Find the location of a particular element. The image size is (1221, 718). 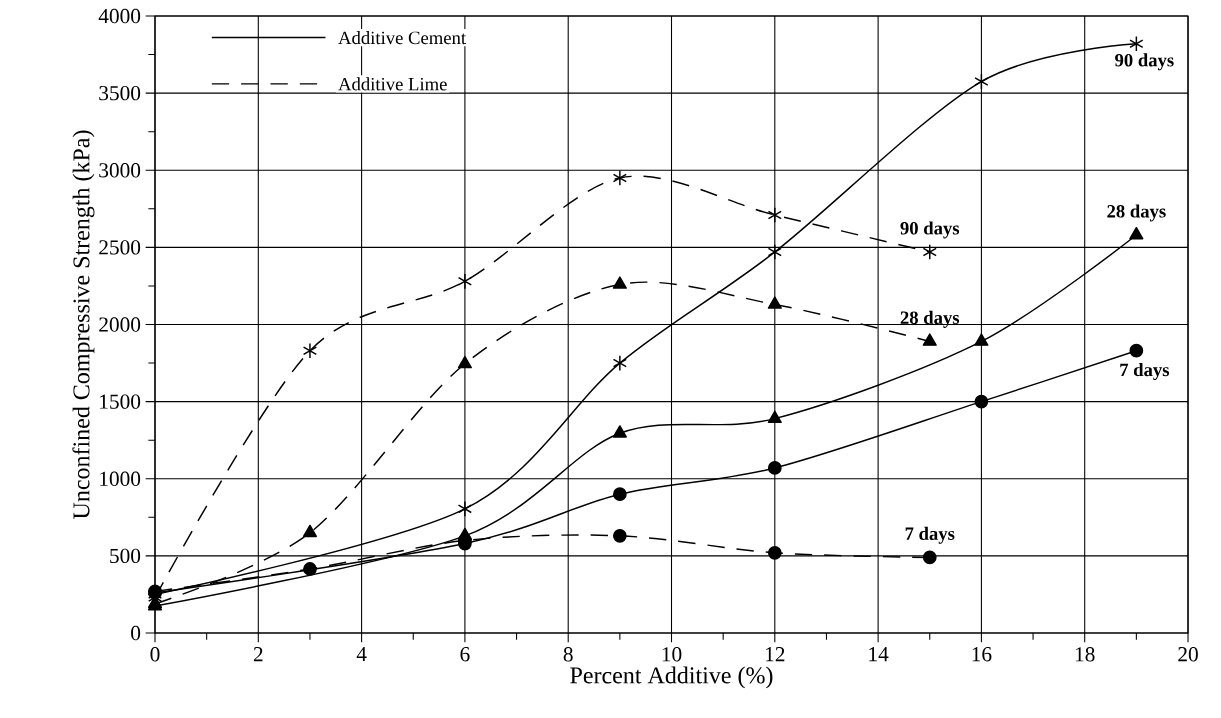

annotation: Additive Lime is located at coordinates (392, 84).